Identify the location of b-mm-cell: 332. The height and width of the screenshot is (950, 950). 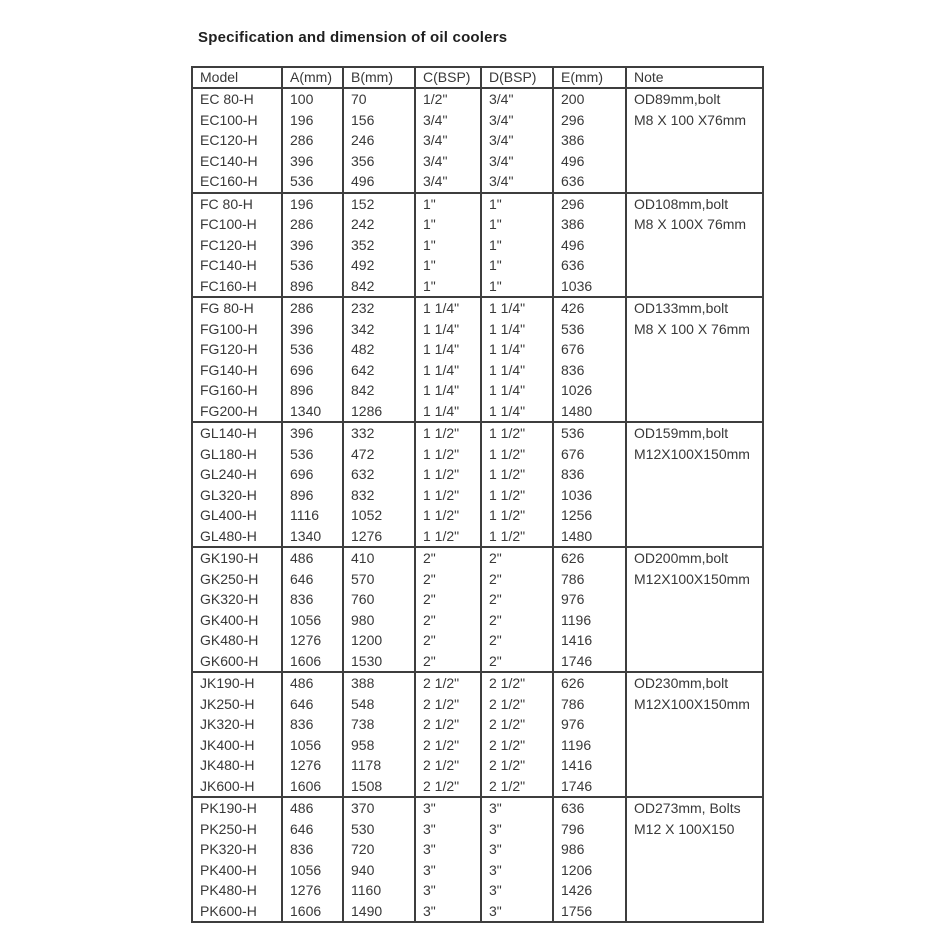
(378, 432).